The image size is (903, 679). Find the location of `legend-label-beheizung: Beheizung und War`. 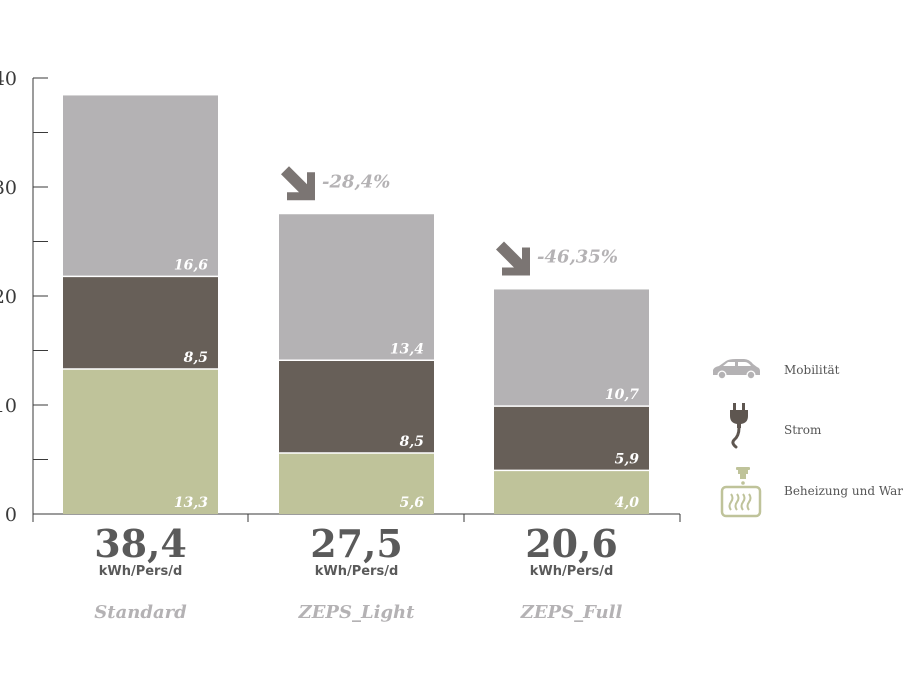

legend-label-beheizung: Beheizung und War is located at coordinates (843, 491).